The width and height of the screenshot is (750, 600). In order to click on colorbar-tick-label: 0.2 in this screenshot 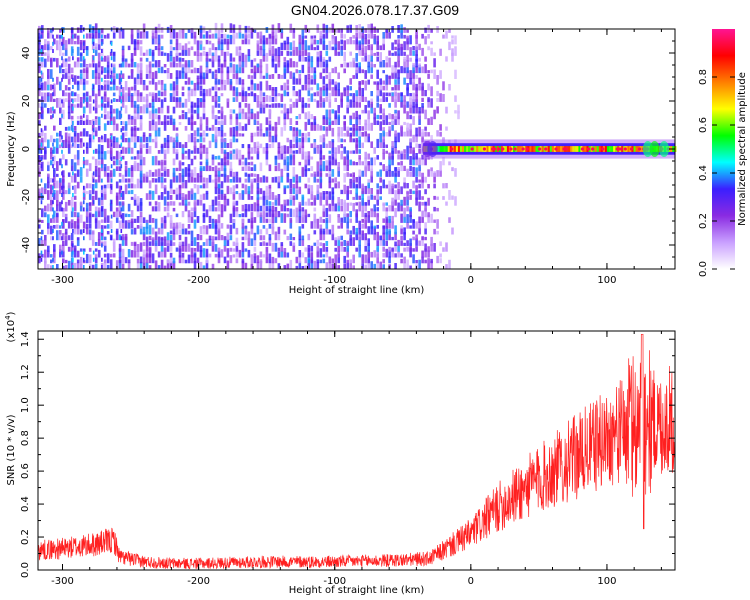, I will do `click(703, 221)`.